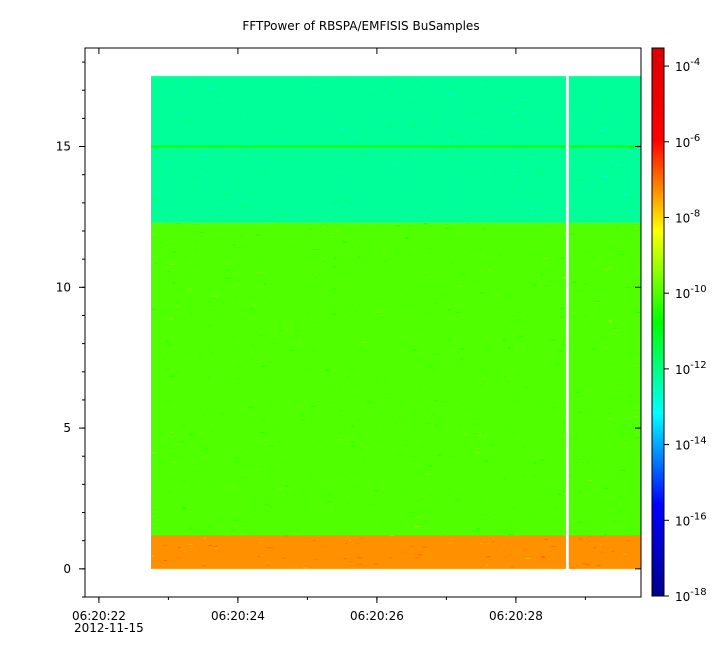 Image resolution: width=724 pixels, height=656 pixels. Describe the element at coordinates (698, 516) in the screenshot. I see `colorbar-tick-exponent: -16` at that location.